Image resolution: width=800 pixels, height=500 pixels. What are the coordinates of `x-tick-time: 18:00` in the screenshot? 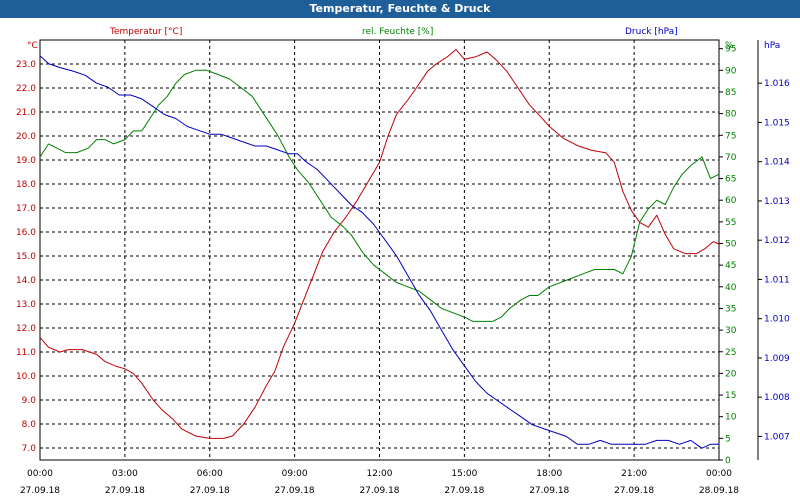 It's located at (549, 474).